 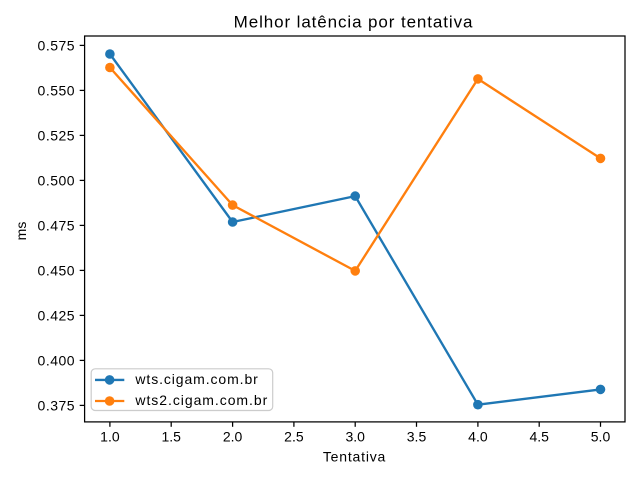 What do you see at coordinates (417, 437) in the screenshot?
I see `svg-text: 3.5` at bounding box center [417, 437].